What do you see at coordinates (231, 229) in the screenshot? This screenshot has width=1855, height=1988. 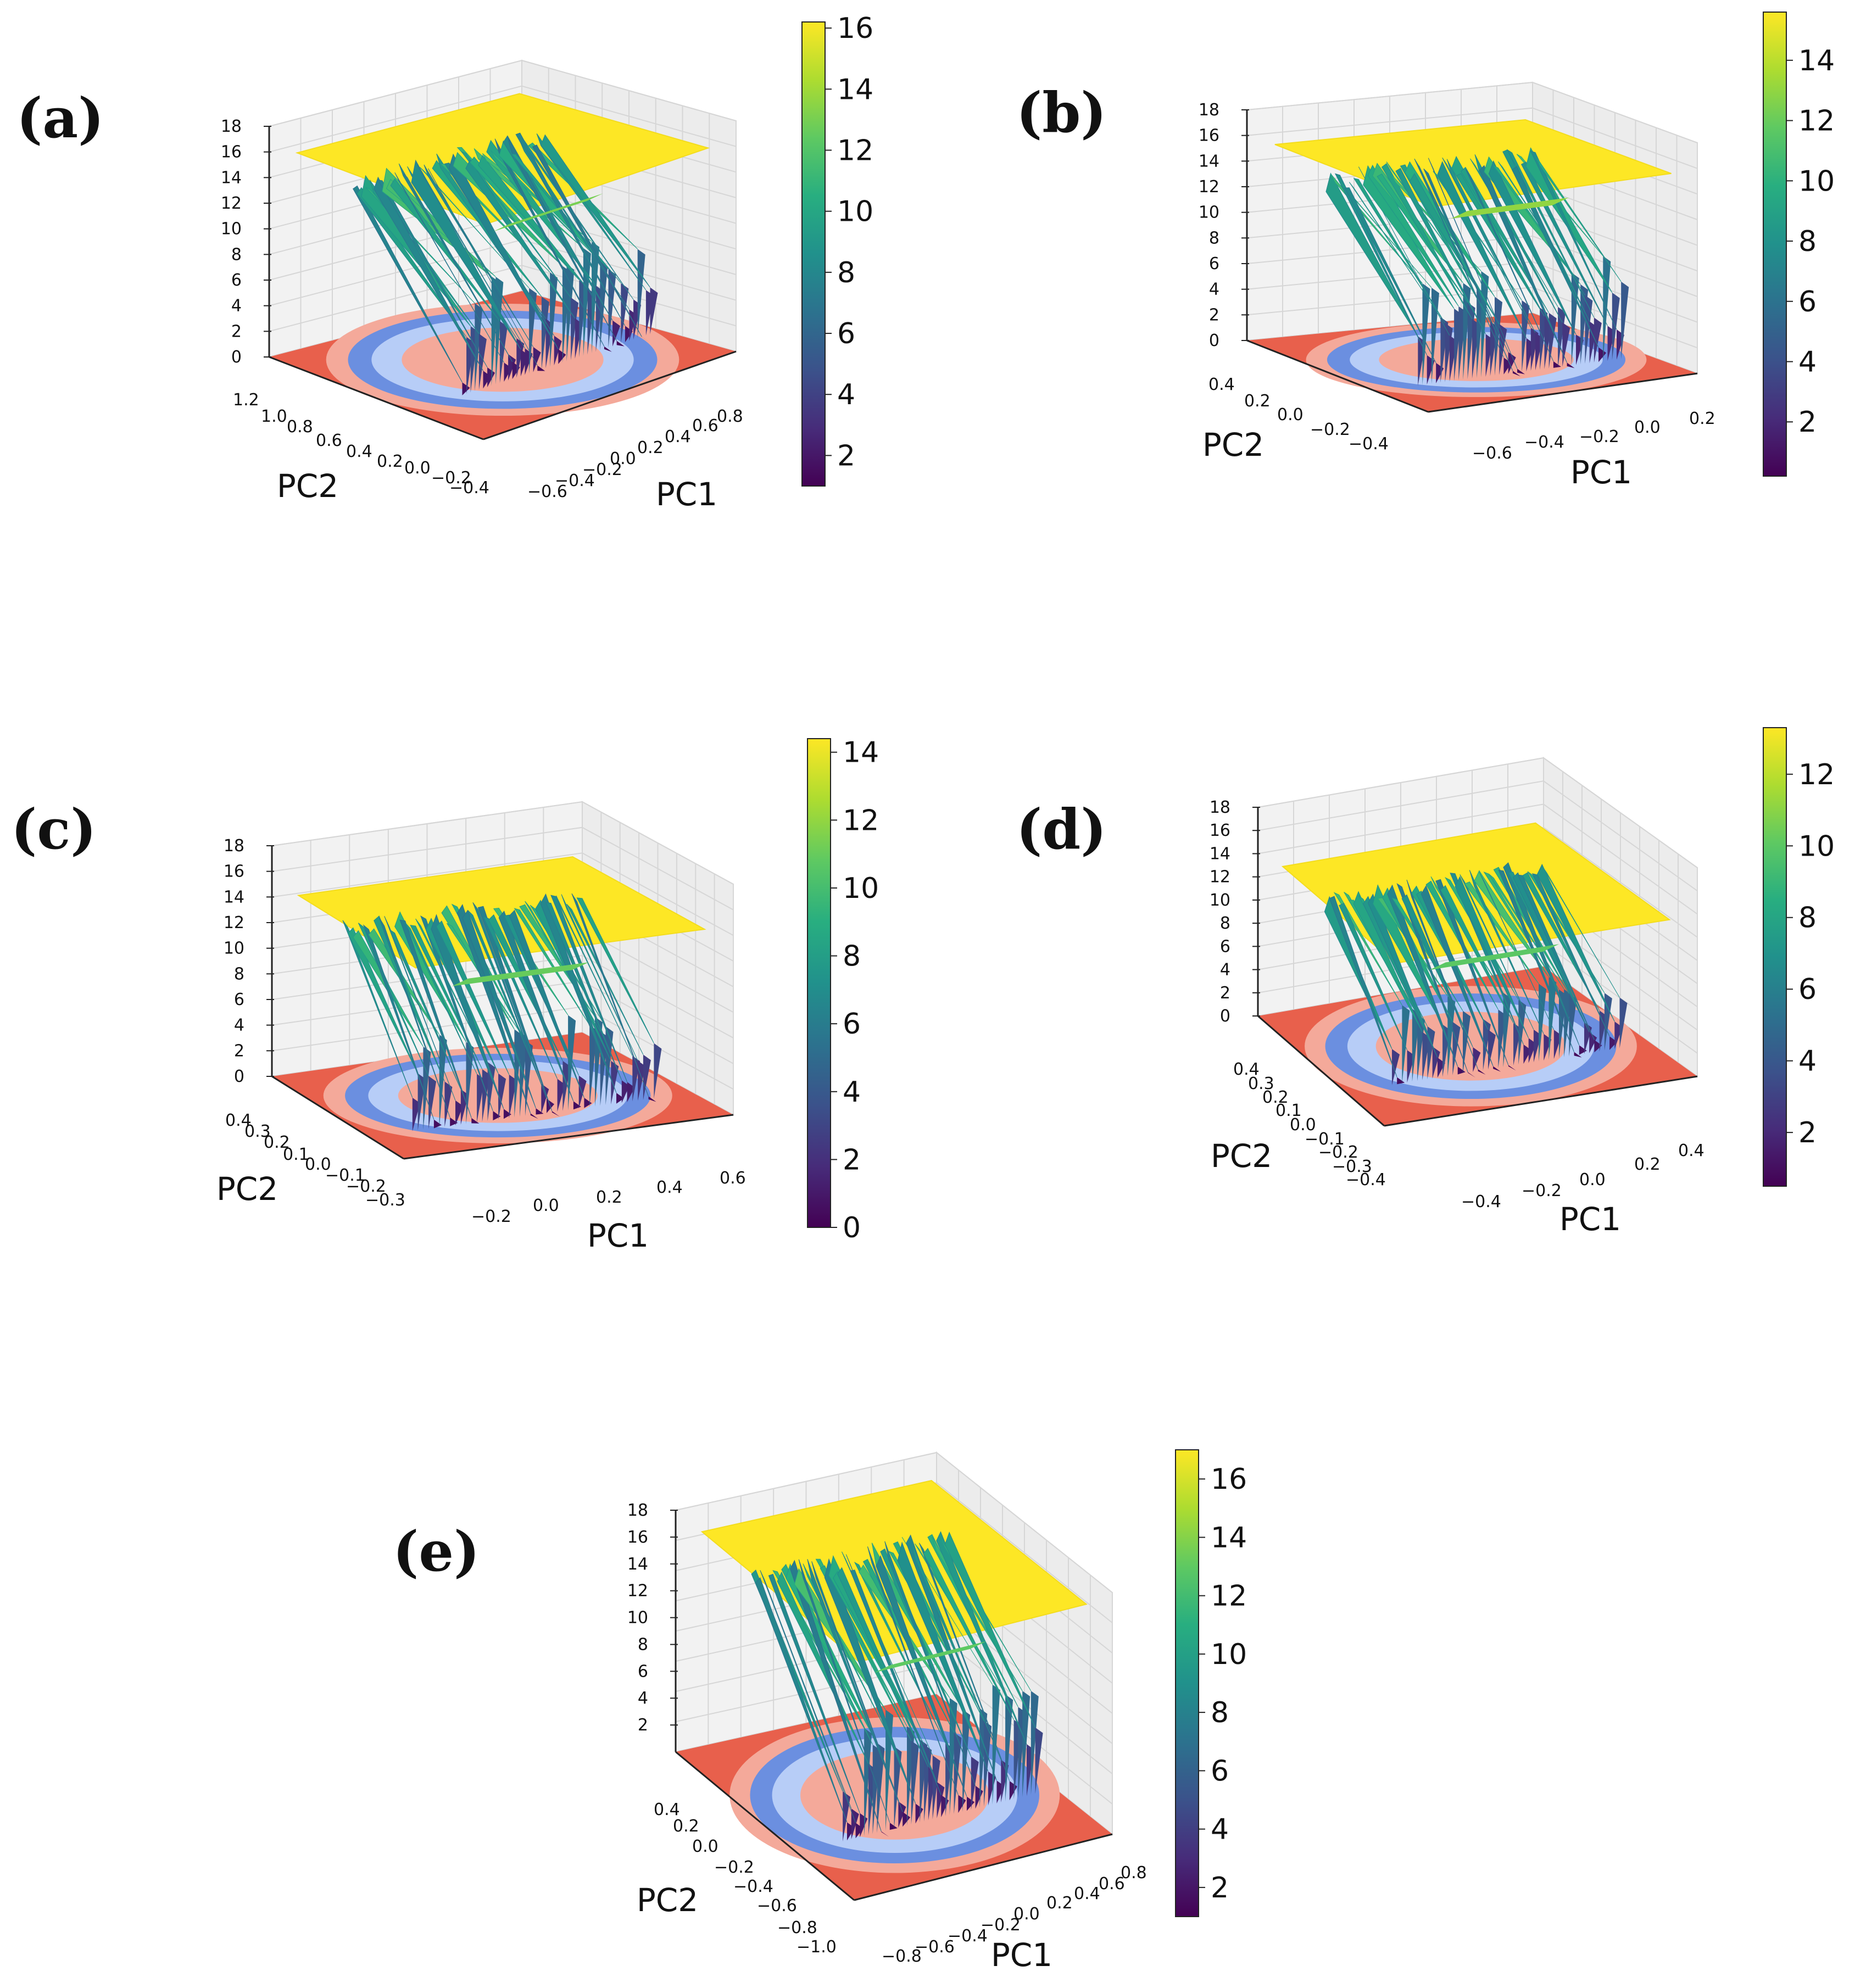 I see `z-tick-label: 10` at bounding box center [231, 229].